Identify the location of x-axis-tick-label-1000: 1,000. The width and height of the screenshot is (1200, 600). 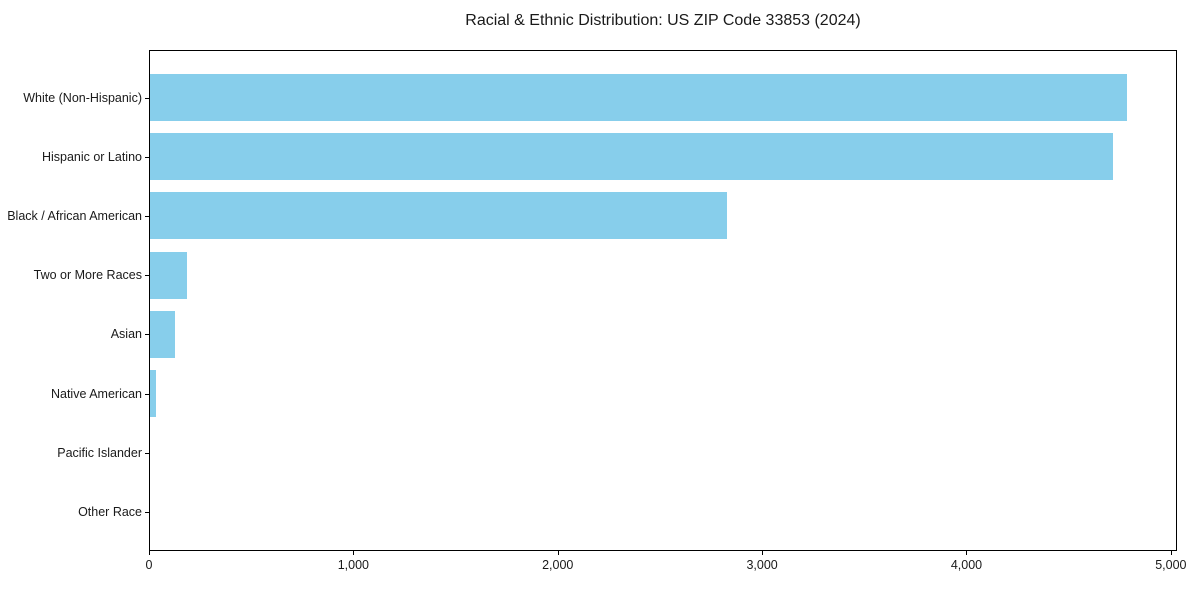
(353, 565).